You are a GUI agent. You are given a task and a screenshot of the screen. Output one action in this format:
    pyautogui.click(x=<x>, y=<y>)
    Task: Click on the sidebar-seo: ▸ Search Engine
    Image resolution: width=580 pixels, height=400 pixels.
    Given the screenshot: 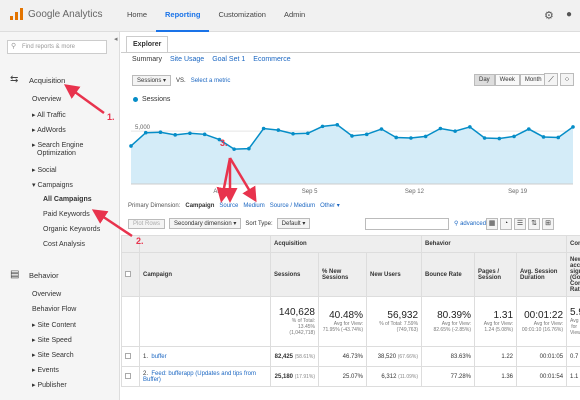 What is the action you would take?
    pyautogui.click(x=58, y=145)
    